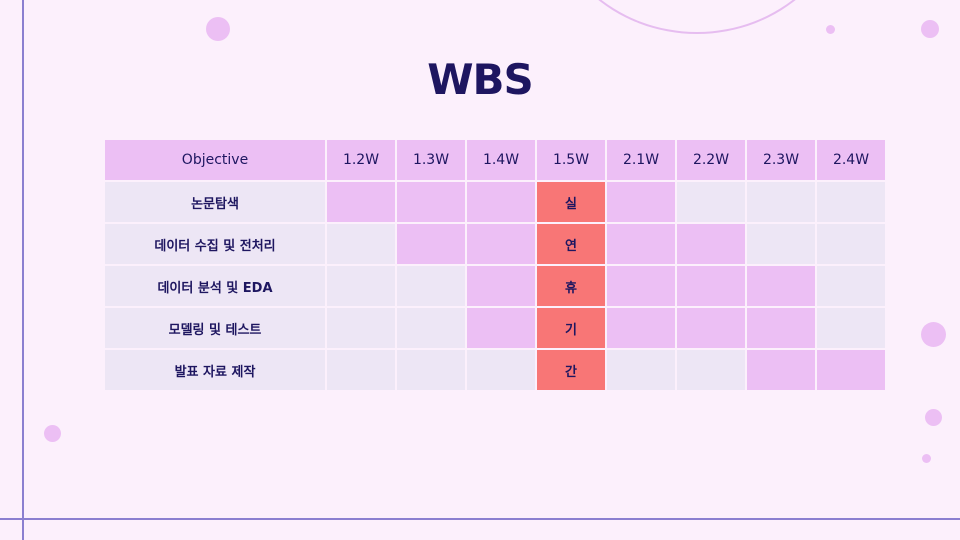 Image resolution: width=960 pixels, height=540 pixels. I want to click on week-header: 2.2W, so click(711, 160).